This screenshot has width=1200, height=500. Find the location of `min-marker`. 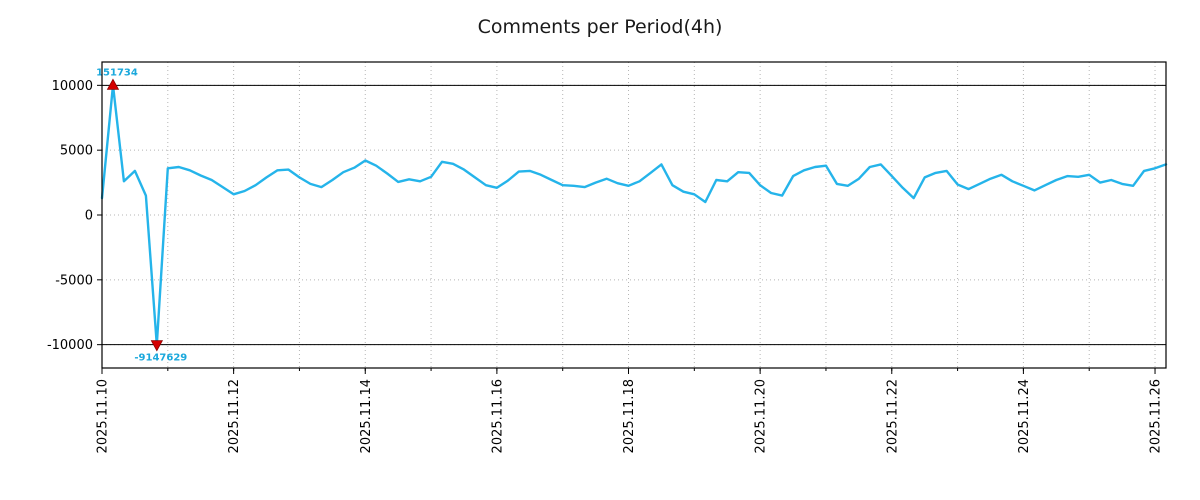

min-marker is located at coordinates (157, 346).